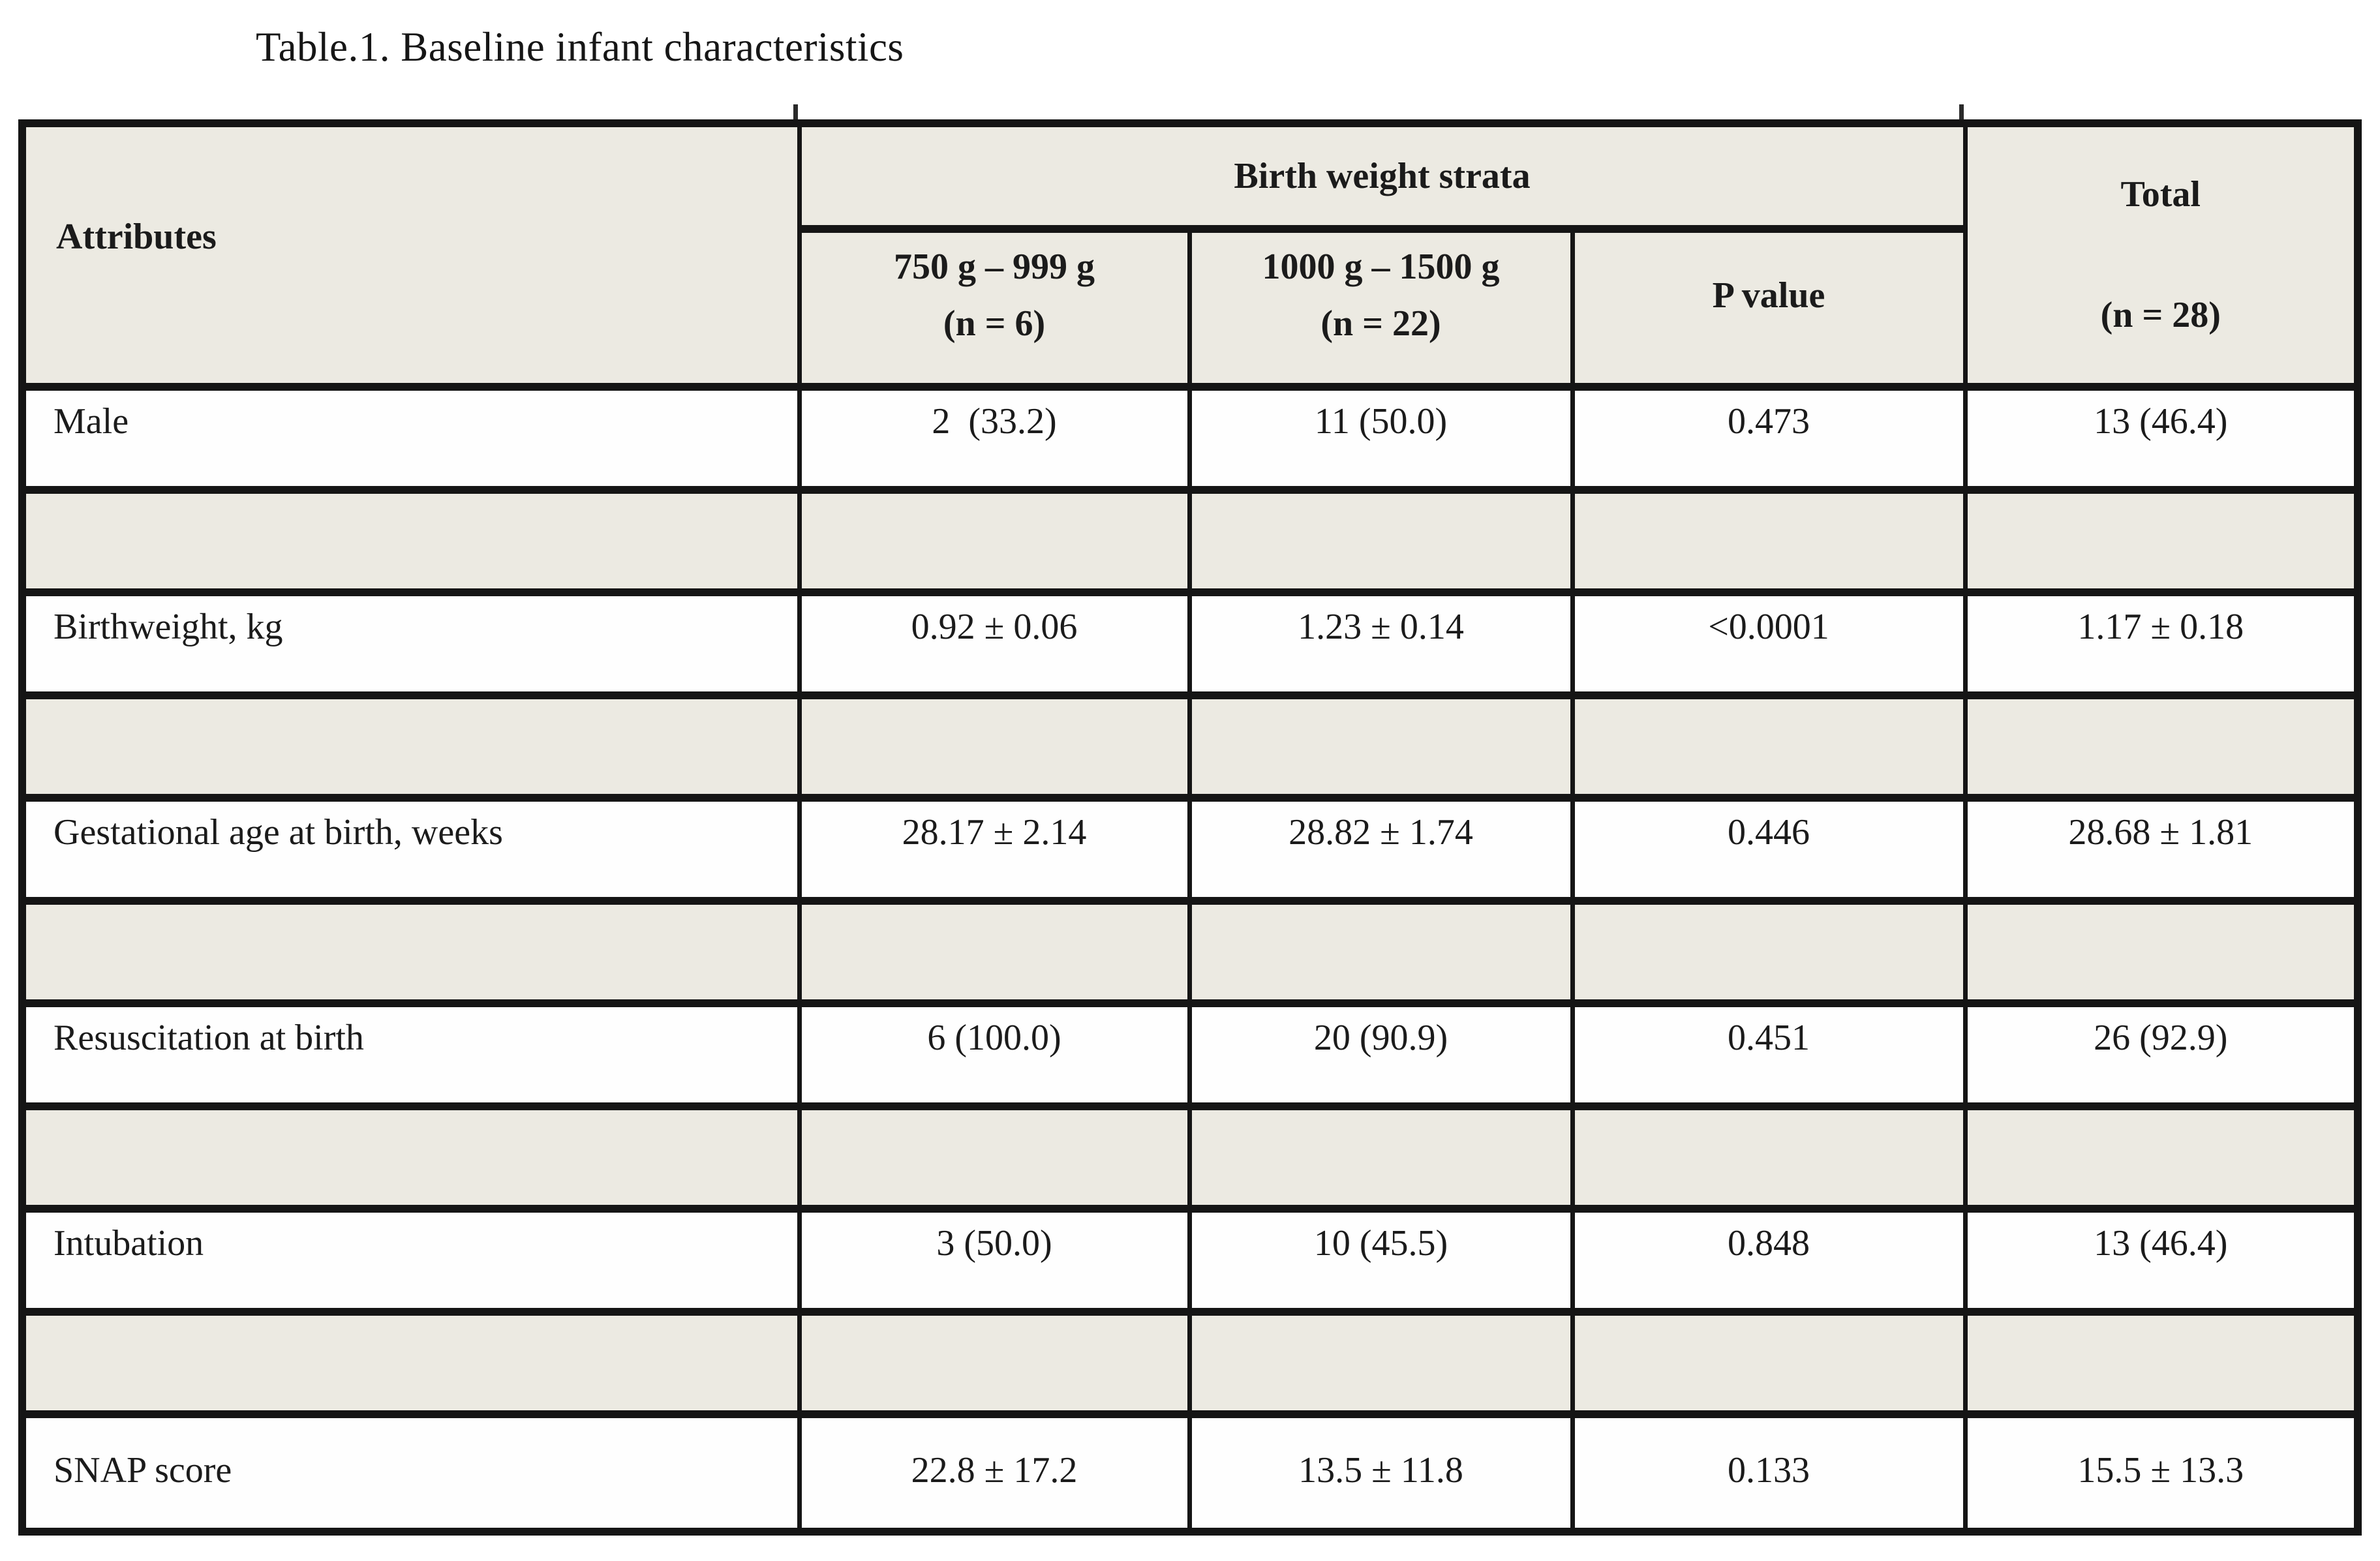 The height and width of the screenshot is (1561, 2380). Describe the element at coordinates (2161, 849) in the screenshot. I see `value-cell: 28.68 ± 1.81` at that location.